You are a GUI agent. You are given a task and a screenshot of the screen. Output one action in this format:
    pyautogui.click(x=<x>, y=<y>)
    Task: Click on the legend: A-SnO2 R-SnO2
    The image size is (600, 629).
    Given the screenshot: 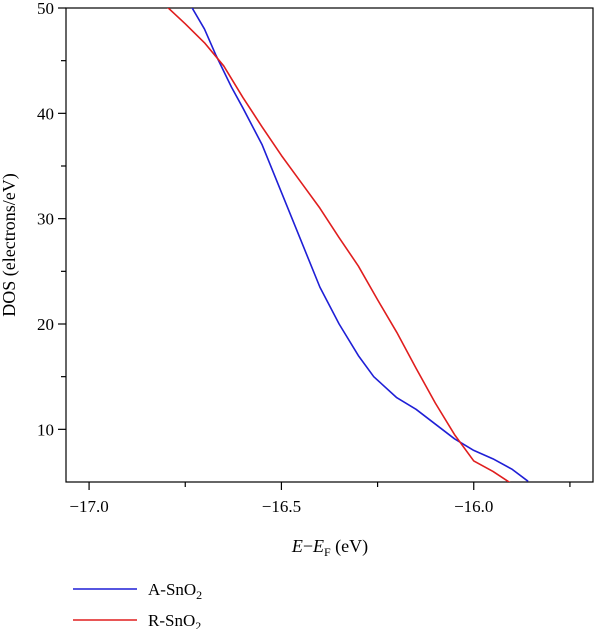 What is the action you would take?
    pyautogui.click(x=137, y=604)
    